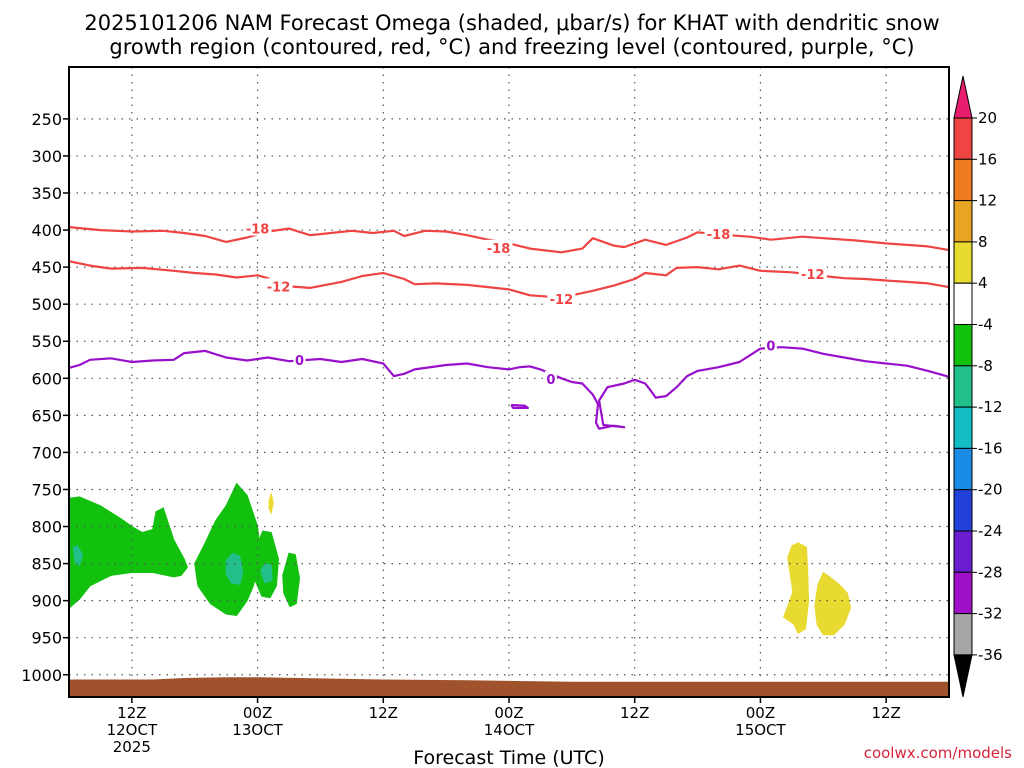 This screenshot has height=768, width=1024. Describe the element at coordinates (963, 97) in the screenshot. I see `colorbar-top-arrow` at that location.